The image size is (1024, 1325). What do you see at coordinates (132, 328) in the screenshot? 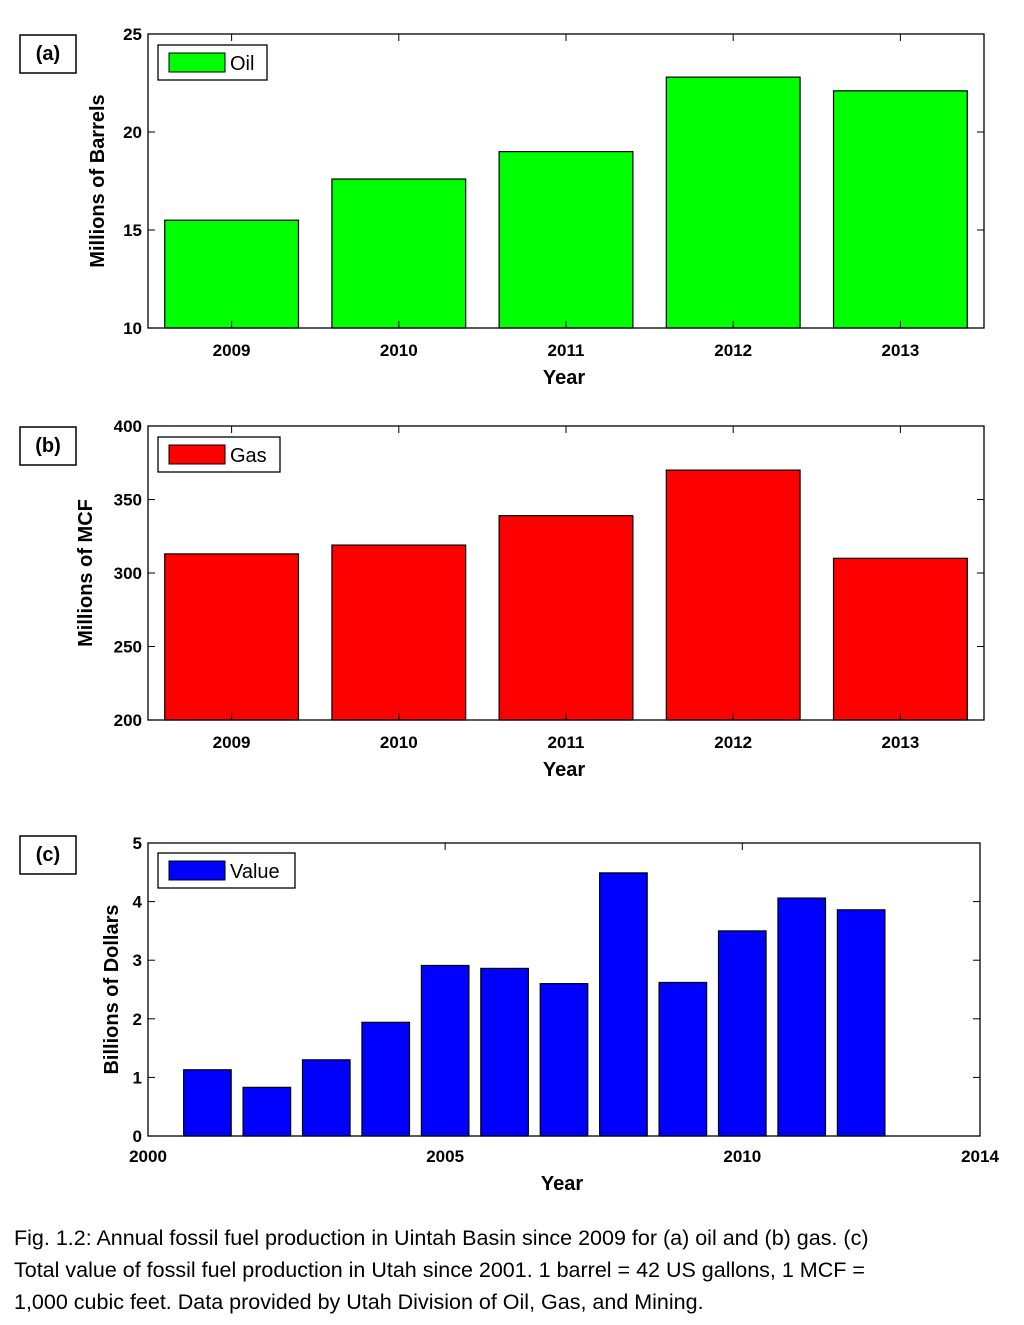
I see `y-tick-label: 10` at bounding box center [132, 328].